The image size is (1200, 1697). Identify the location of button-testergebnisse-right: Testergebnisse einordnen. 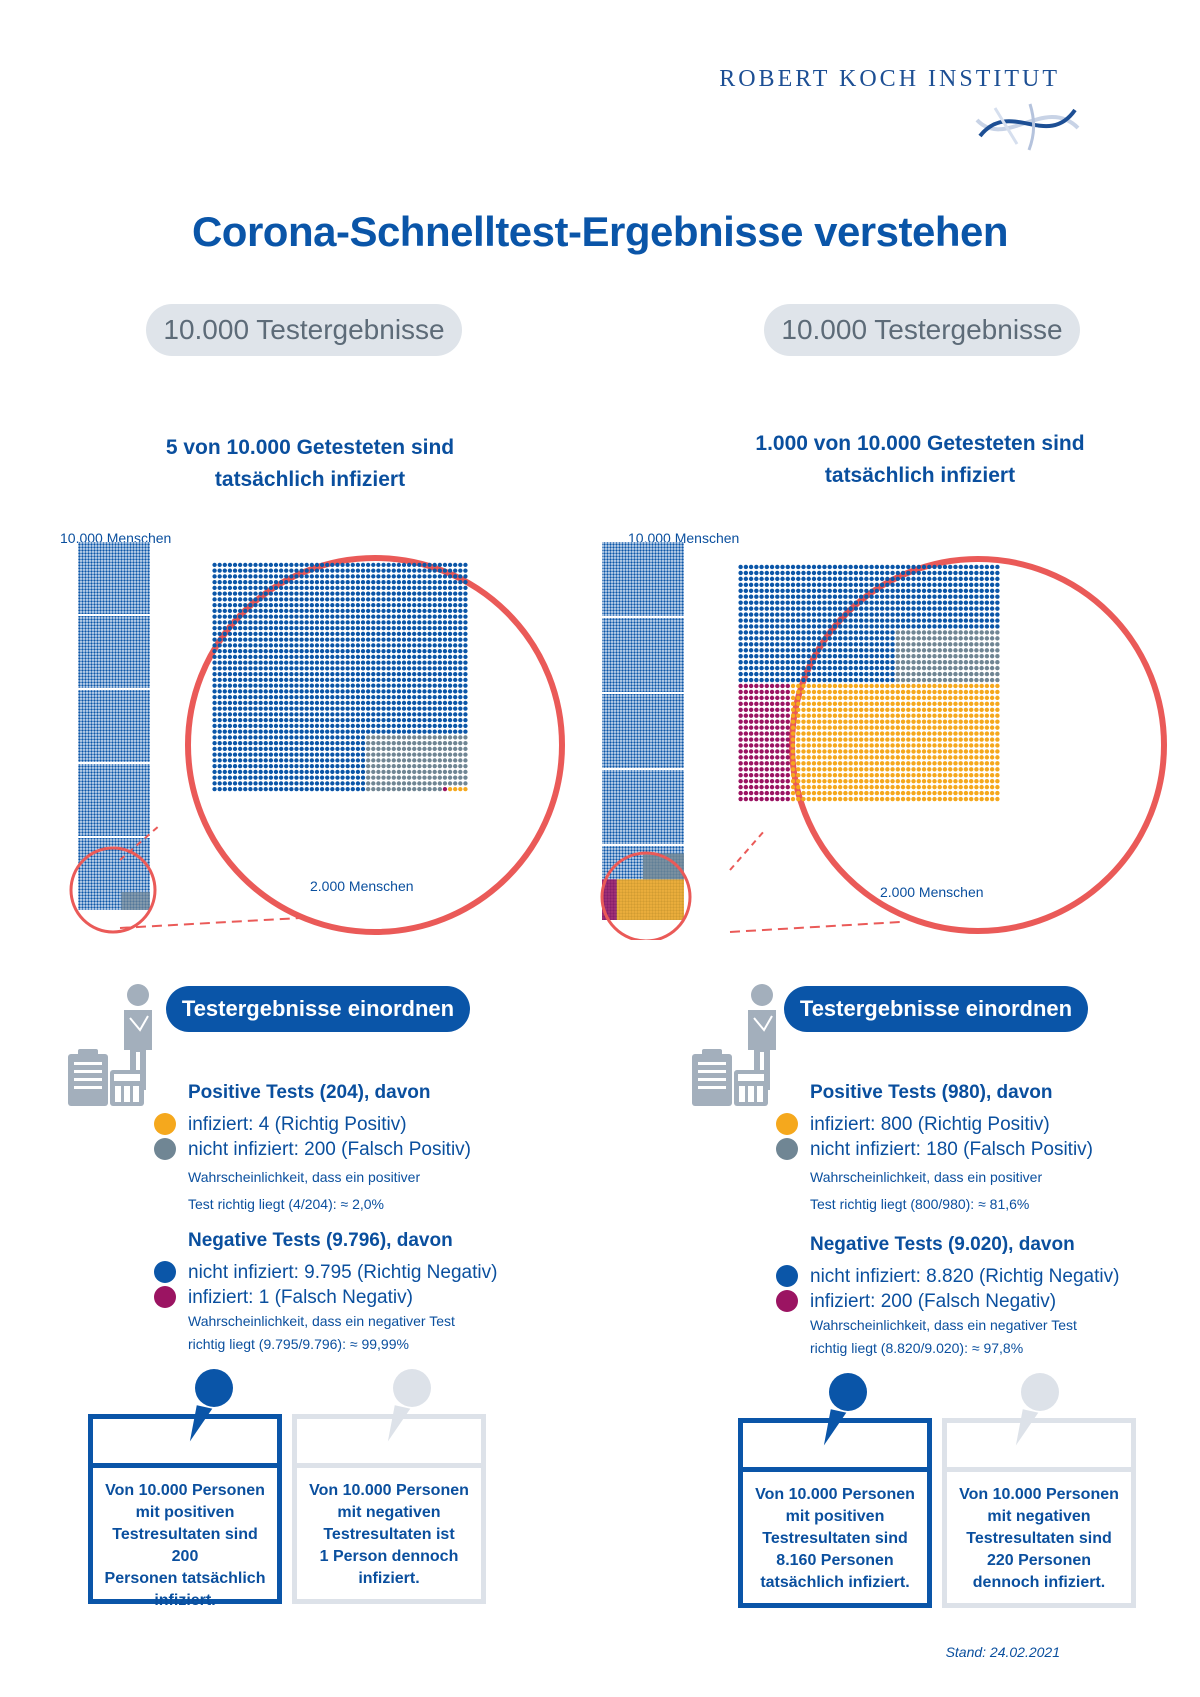
(936, 1009).